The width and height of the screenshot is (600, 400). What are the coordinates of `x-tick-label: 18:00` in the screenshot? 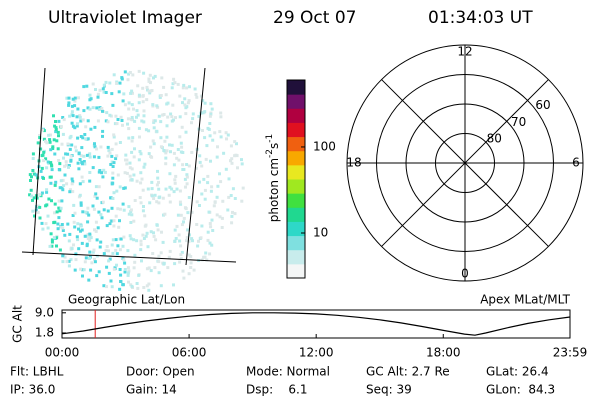 It's located at (443, 353).